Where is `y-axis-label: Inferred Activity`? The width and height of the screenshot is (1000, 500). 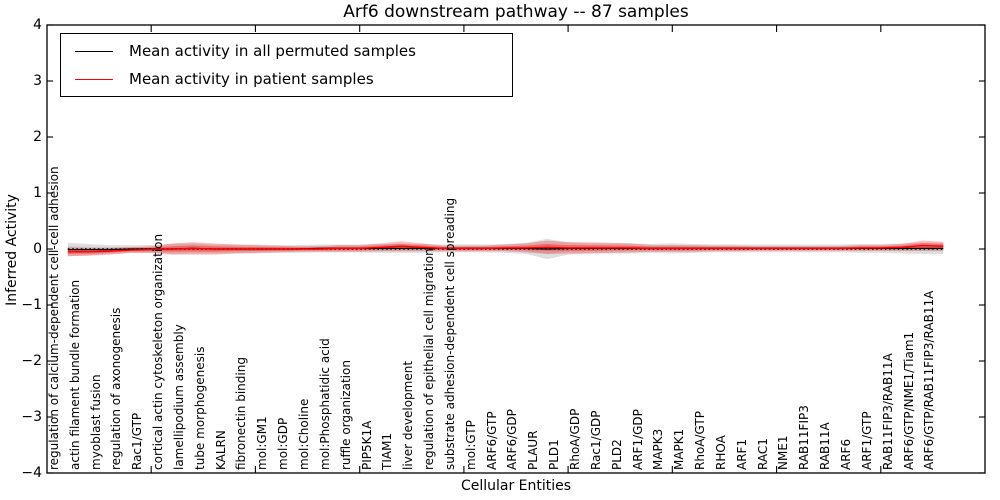
y-axis-label: Inferred Activity is located at coordinates (12, 250).